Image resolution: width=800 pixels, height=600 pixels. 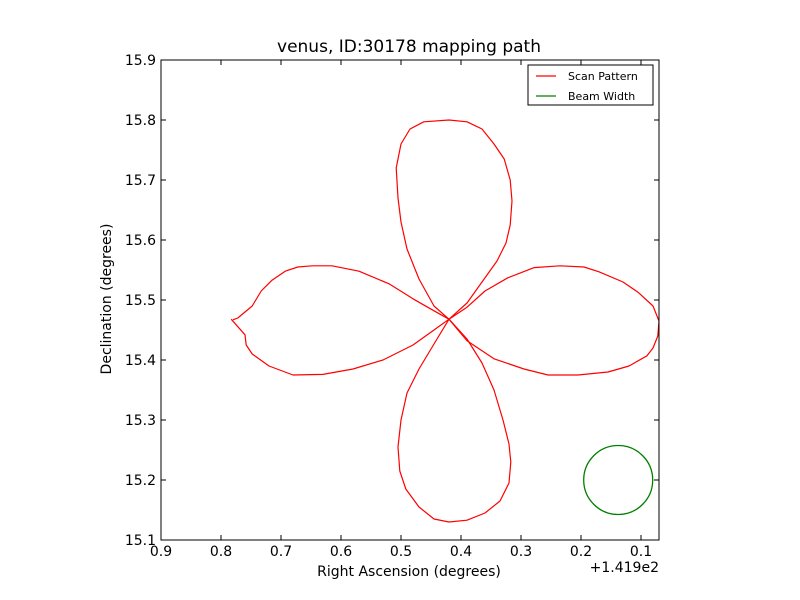 What do you see at coordinates (140, 421) in the screenshot?
I see `y-tick-label: 15.3` at bounding box center [140, 421].